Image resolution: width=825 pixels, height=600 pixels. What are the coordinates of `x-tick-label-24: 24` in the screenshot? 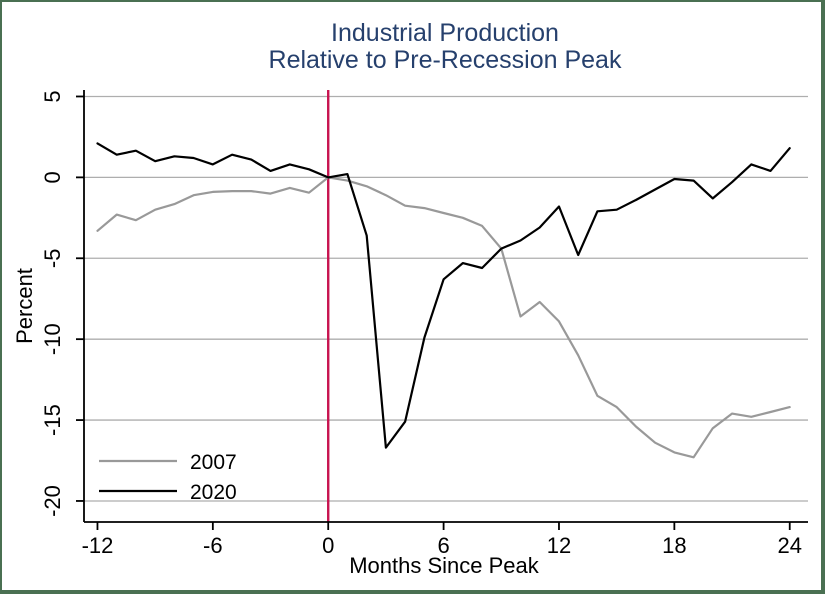 It's located at (789, 545).